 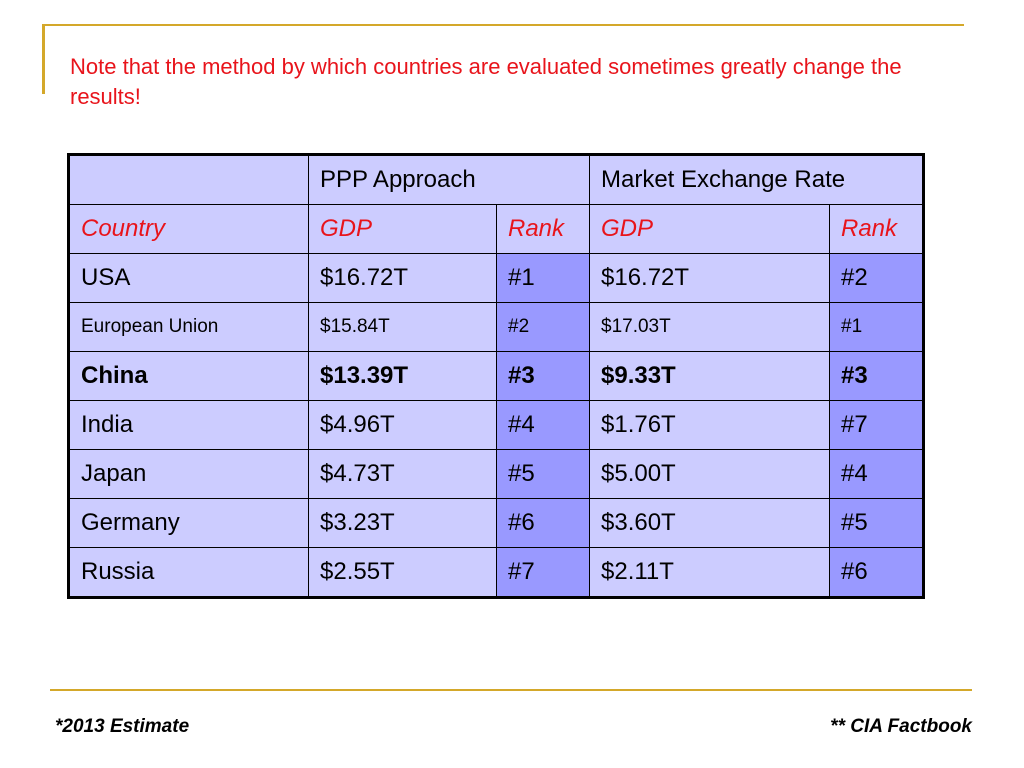 I want to click on data-row: India $4.96T #4 $1.76T #7, so click(x=496, y=425).